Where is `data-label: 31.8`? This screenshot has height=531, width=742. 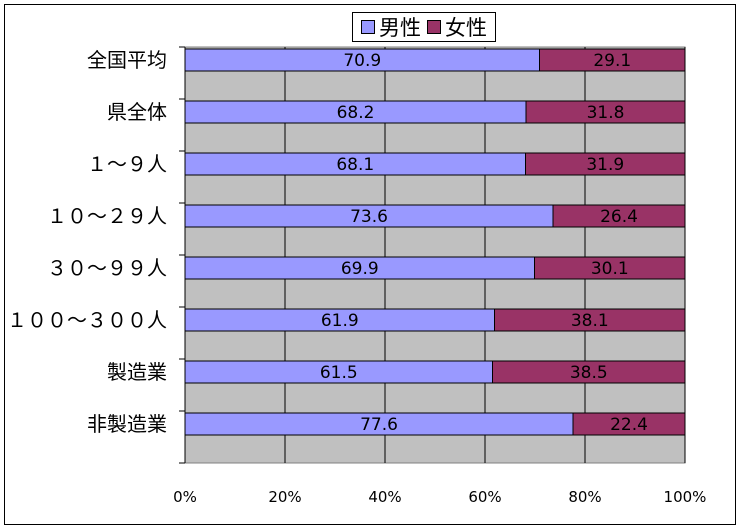
data-label: 31.8 is located at coordinates (606, 113).